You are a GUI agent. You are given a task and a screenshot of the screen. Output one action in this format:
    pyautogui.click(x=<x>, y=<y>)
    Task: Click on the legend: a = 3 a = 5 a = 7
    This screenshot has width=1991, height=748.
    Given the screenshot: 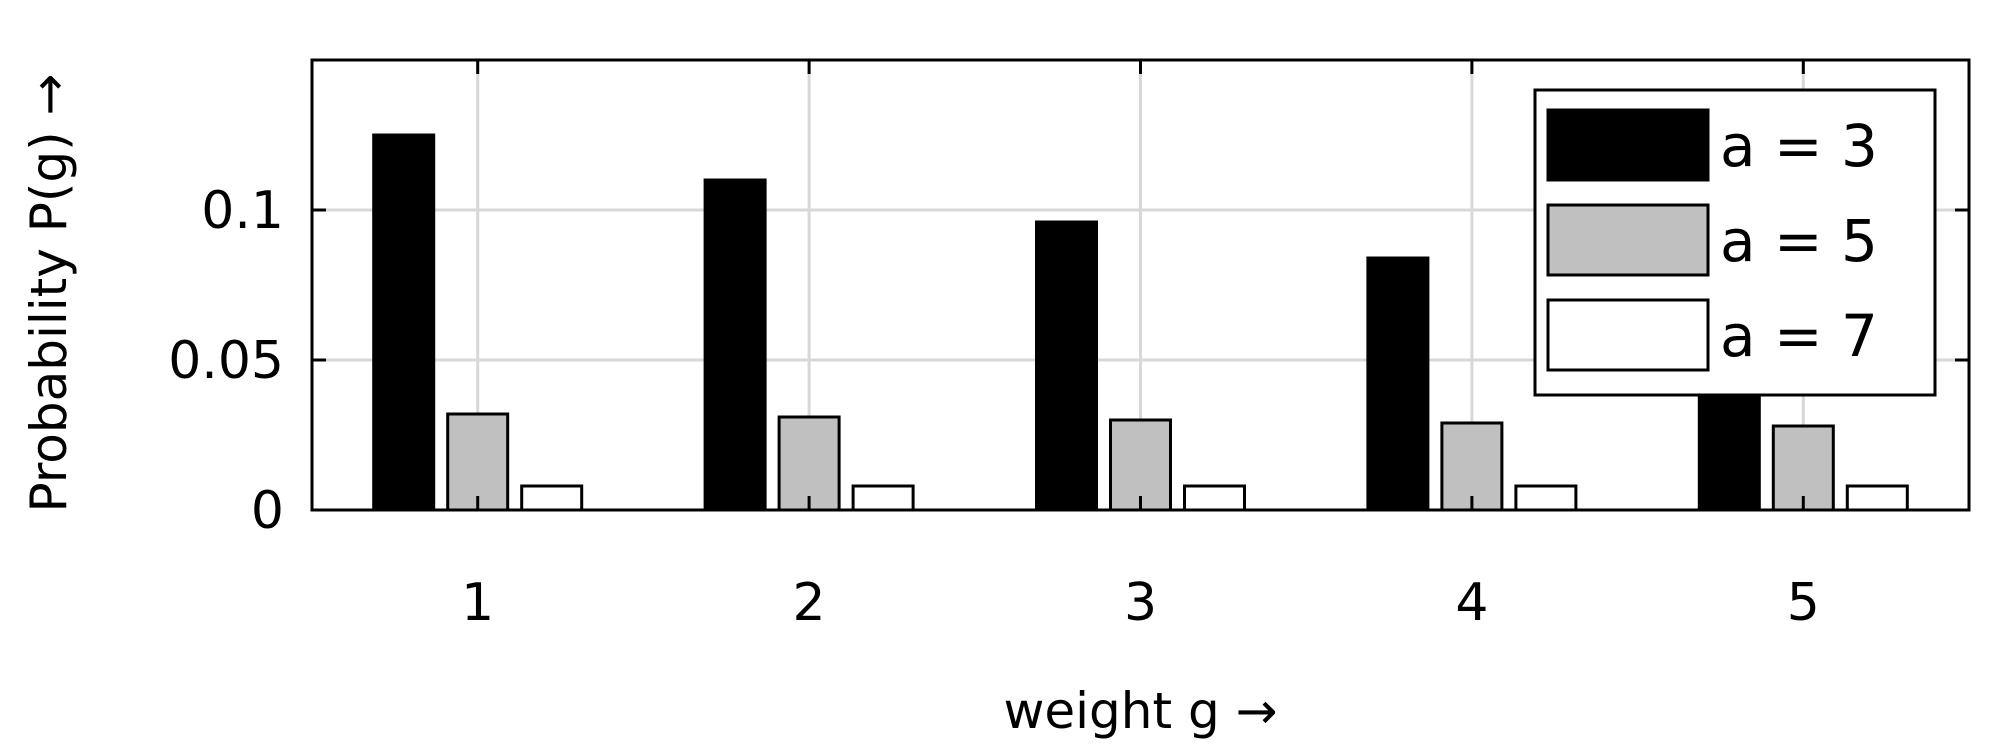 What is the action you would take?
    pyautogui.click(x=1735, y=242)
    